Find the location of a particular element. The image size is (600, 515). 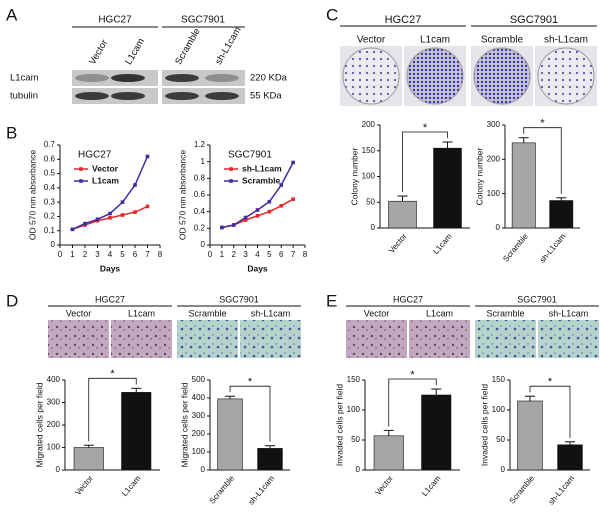

y-axis-label: OD 570 nm absorbance is located at coordinates (32, 195).